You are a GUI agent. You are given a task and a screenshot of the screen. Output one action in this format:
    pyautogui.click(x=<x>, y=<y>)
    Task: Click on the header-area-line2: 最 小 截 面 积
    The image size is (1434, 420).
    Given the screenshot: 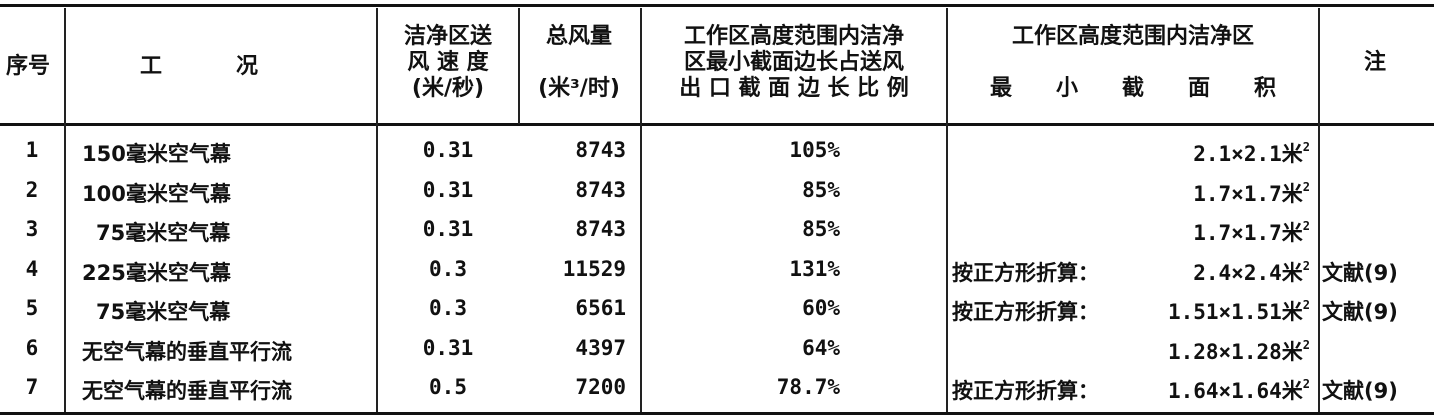 What is the action you would take?
    pyautogui.click(x=1132, y=88)
    